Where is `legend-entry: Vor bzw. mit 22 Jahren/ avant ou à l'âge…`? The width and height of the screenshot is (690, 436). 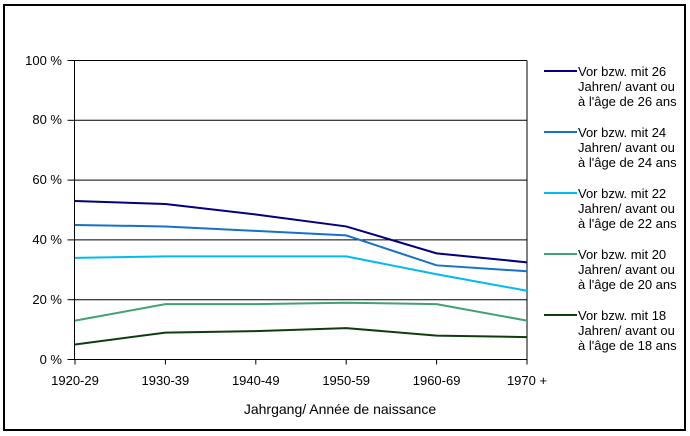
legend-entry: Vor bzw. mit 22 Jahren/ avant ou à l'âge… is located at coordinates (615, 208).